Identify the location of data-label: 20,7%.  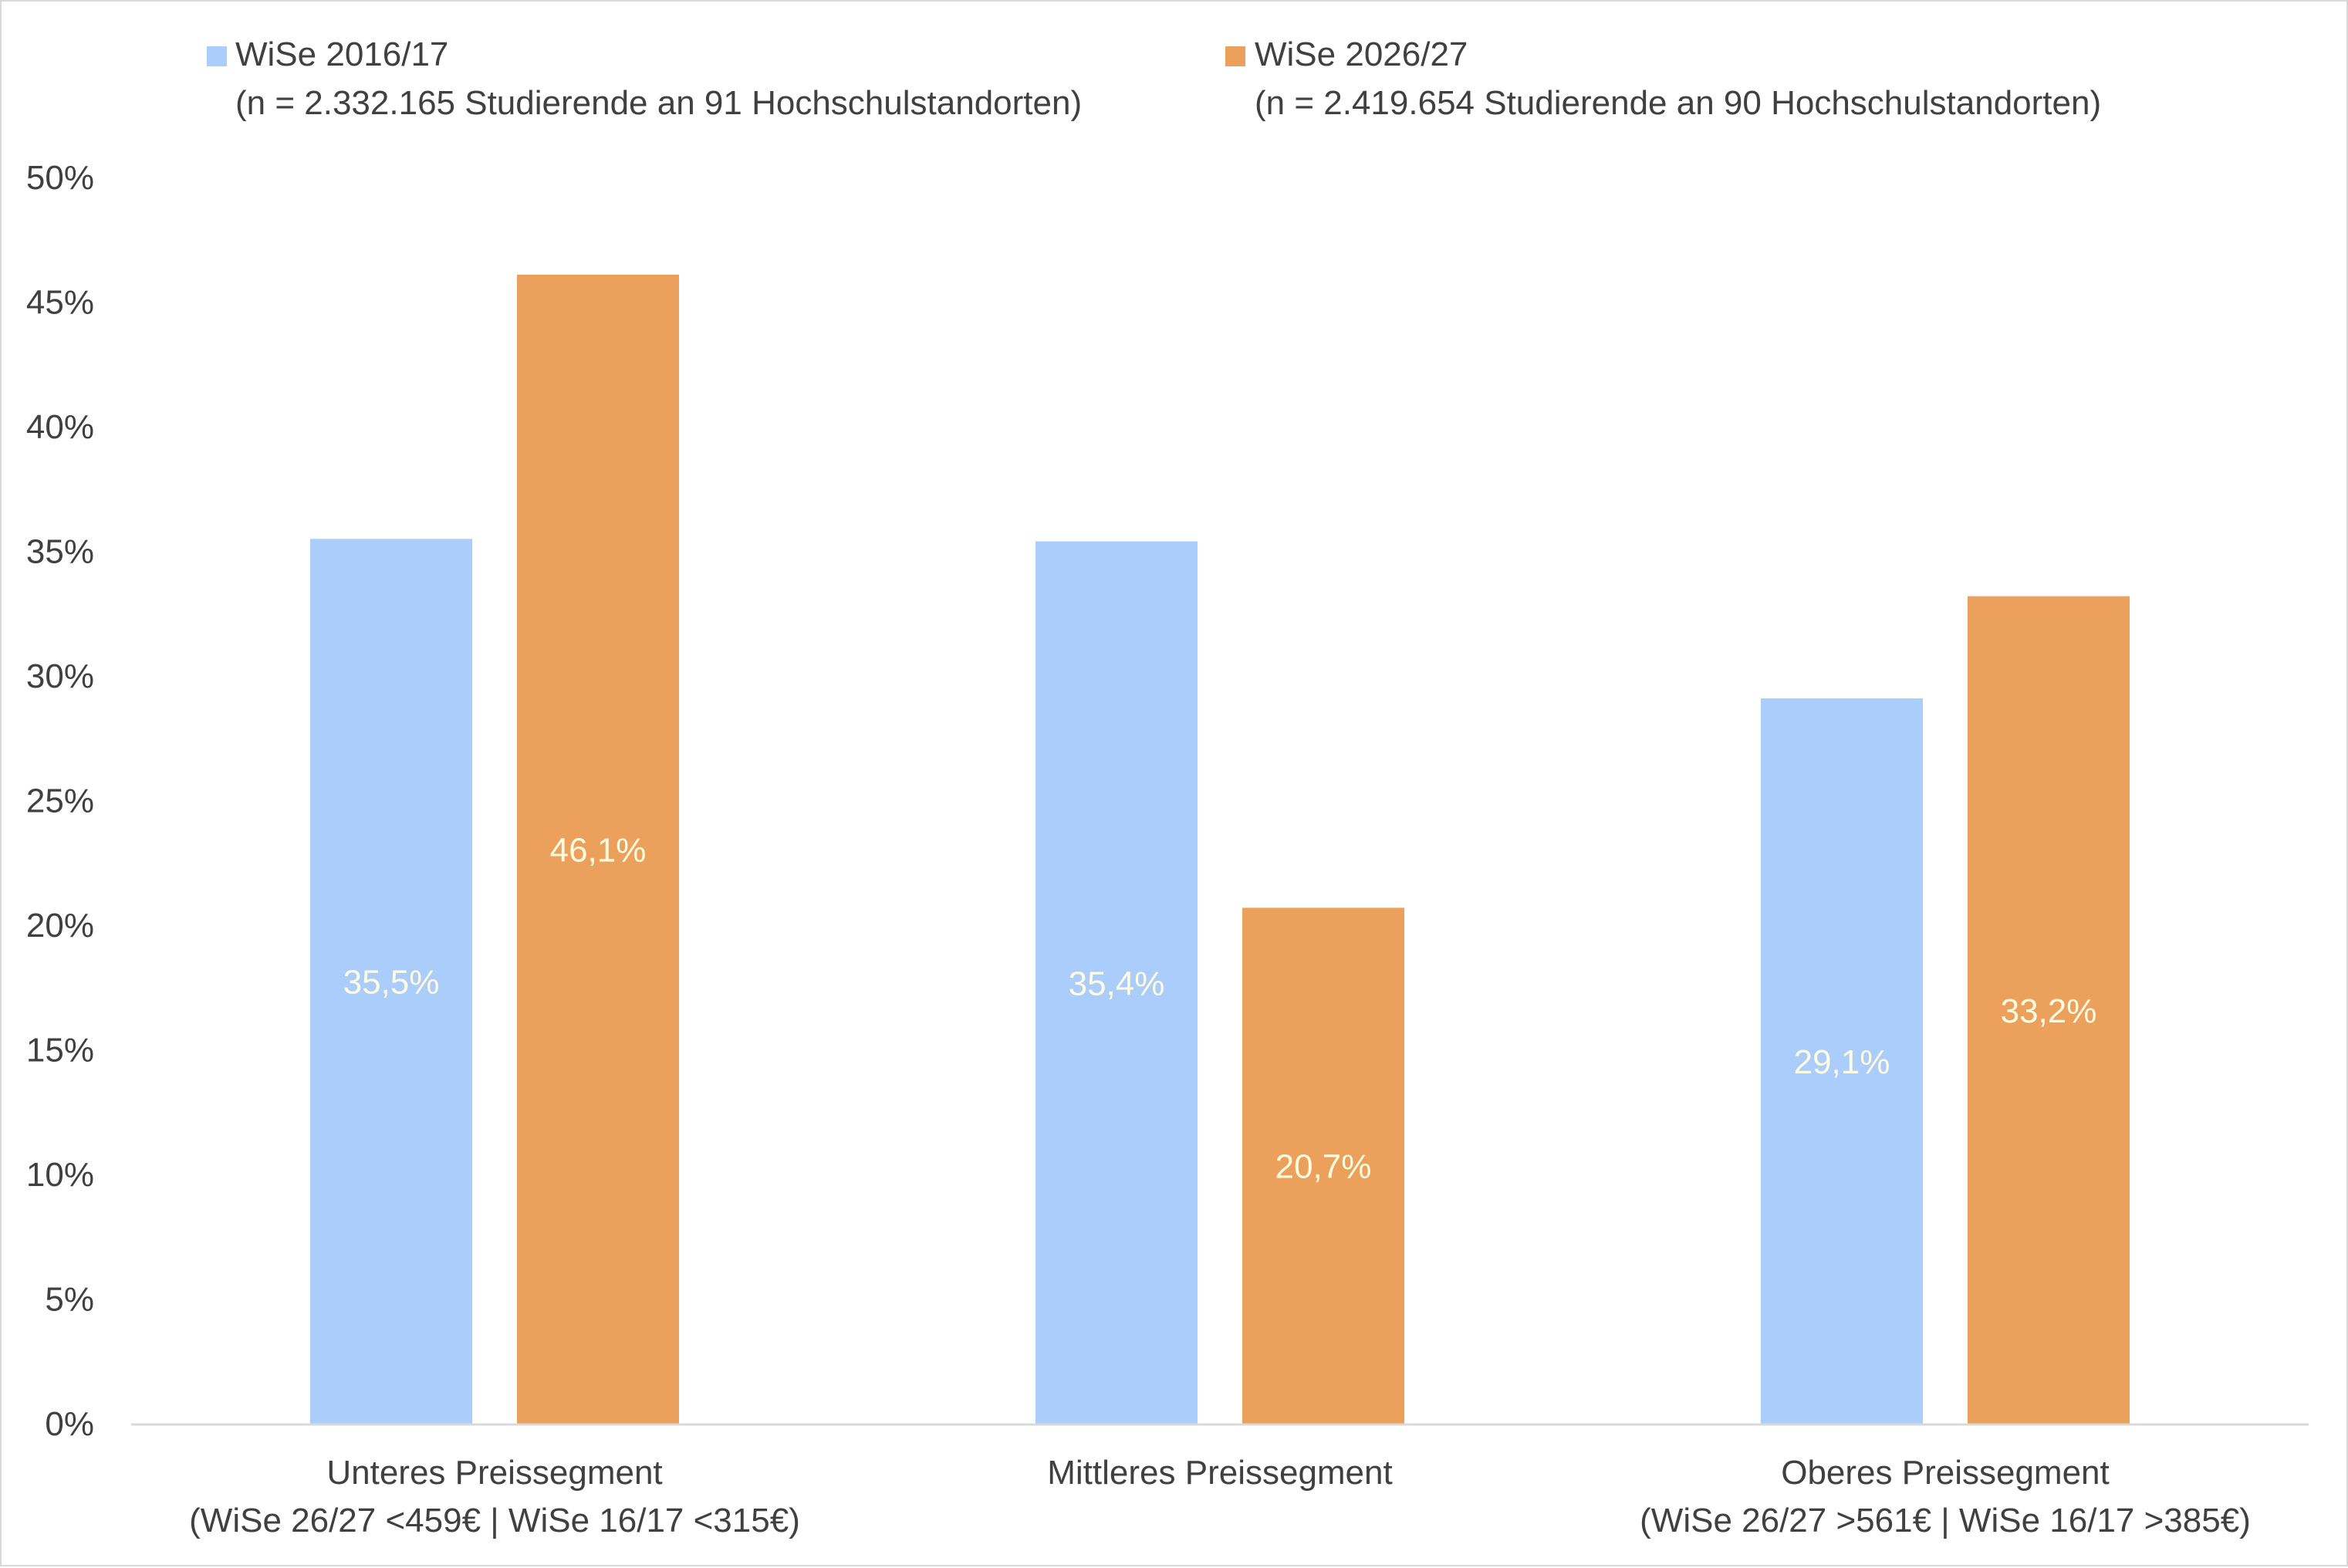
(1323, 1167).